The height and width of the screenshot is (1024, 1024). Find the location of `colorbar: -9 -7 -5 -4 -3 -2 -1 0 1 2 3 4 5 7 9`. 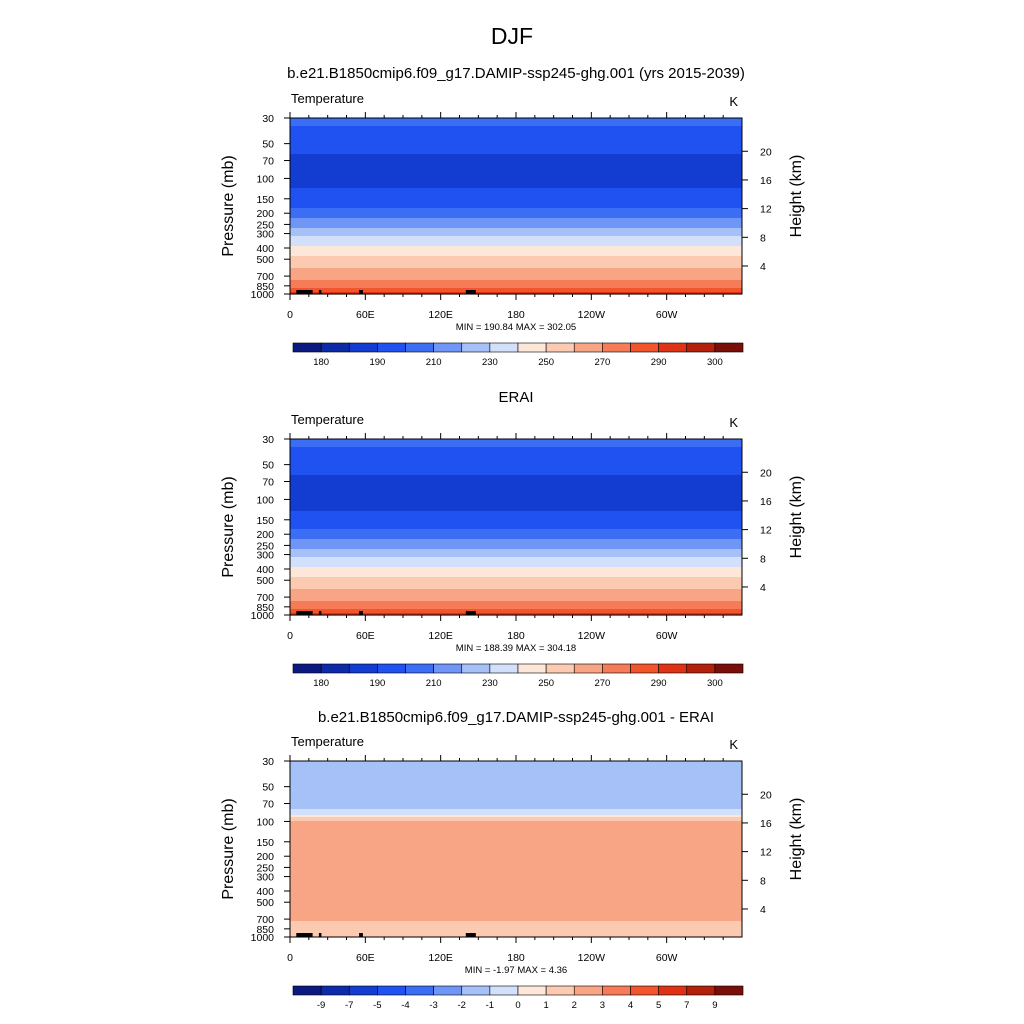

colorbar: -9 -7 -5 -4 -3 -2 -1 0 1 2 3 4 5 7 9 is located at coordinates (518, 998).